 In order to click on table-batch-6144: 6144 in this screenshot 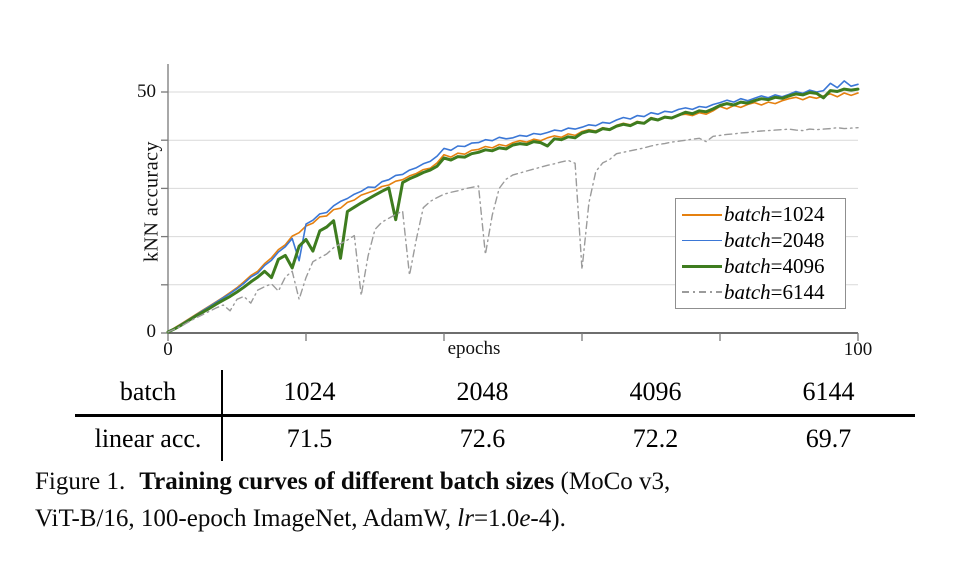, I will do `click(828, 393)`.